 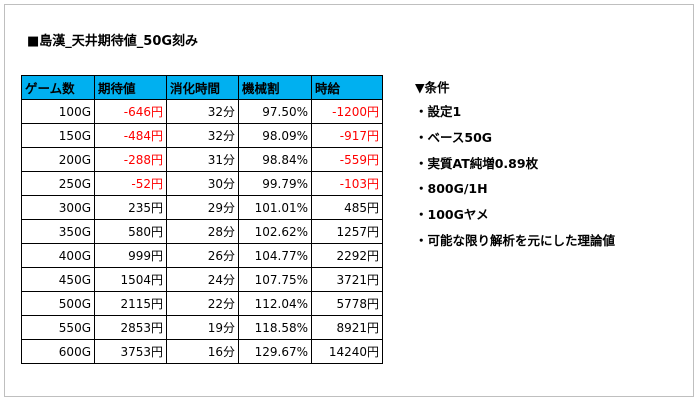 I want to click on cell-games: 600G, so click(x=58, y=351).